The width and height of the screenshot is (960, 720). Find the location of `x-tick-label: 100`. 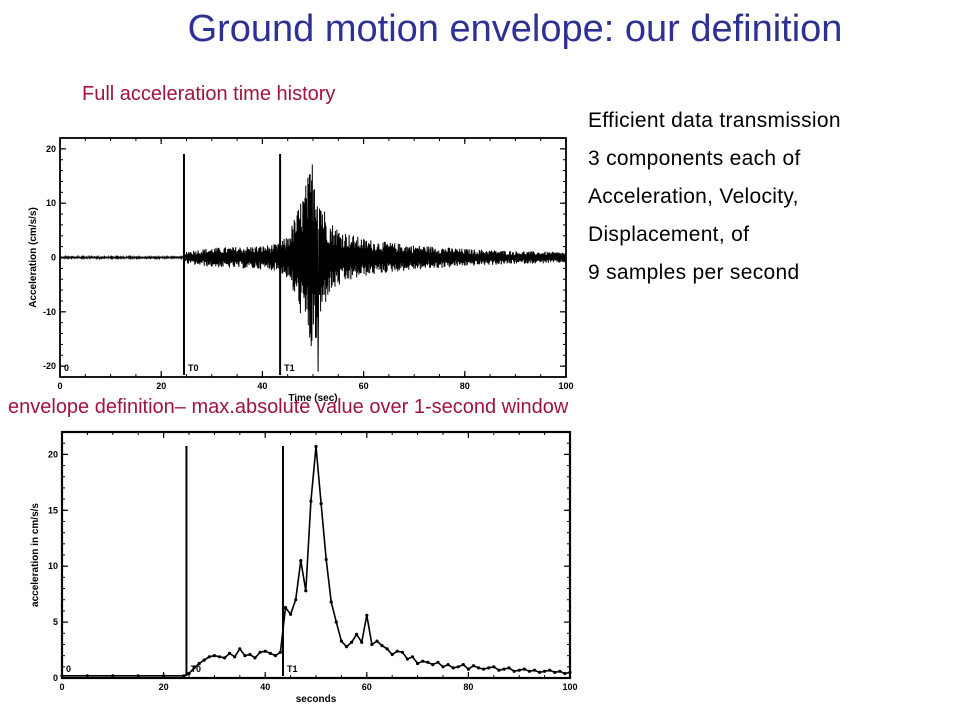

x-tick-label: 100 is located at coordinates (569, 687).